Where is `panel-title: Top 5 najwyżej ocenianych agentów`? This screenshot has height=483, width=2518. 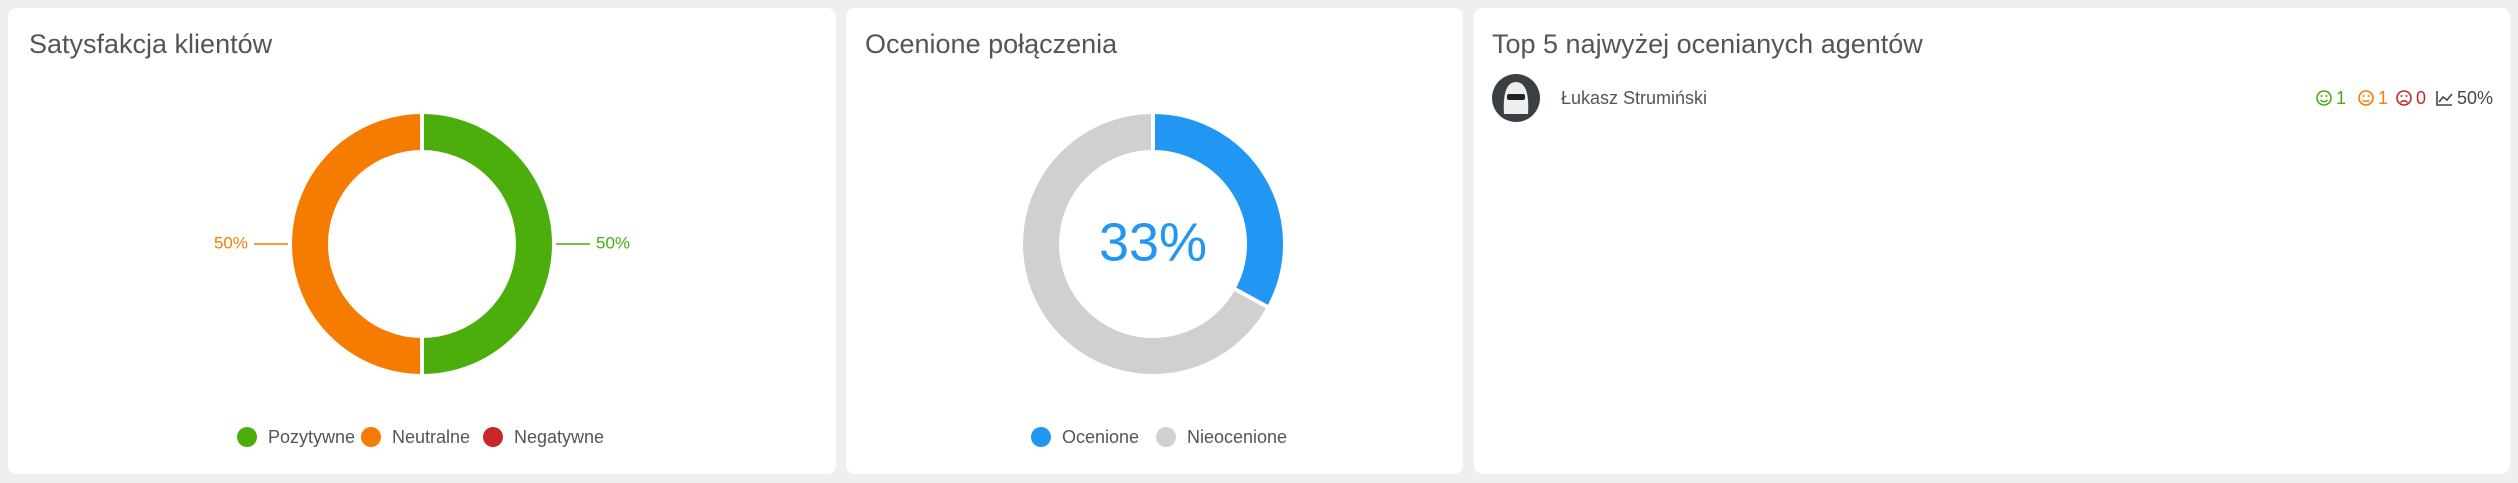
panel-title: Top 5 najwyżej ocenianych agentów is located at coordinates (1707, 44).